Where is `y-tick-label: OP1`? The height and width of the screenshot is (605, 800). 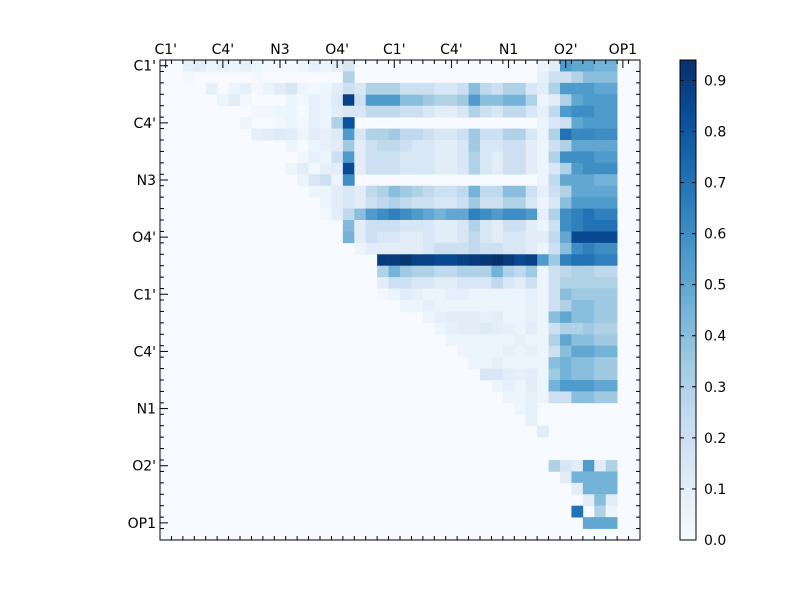
y-tick-label: OP1 is located at coordinates (142, 524).